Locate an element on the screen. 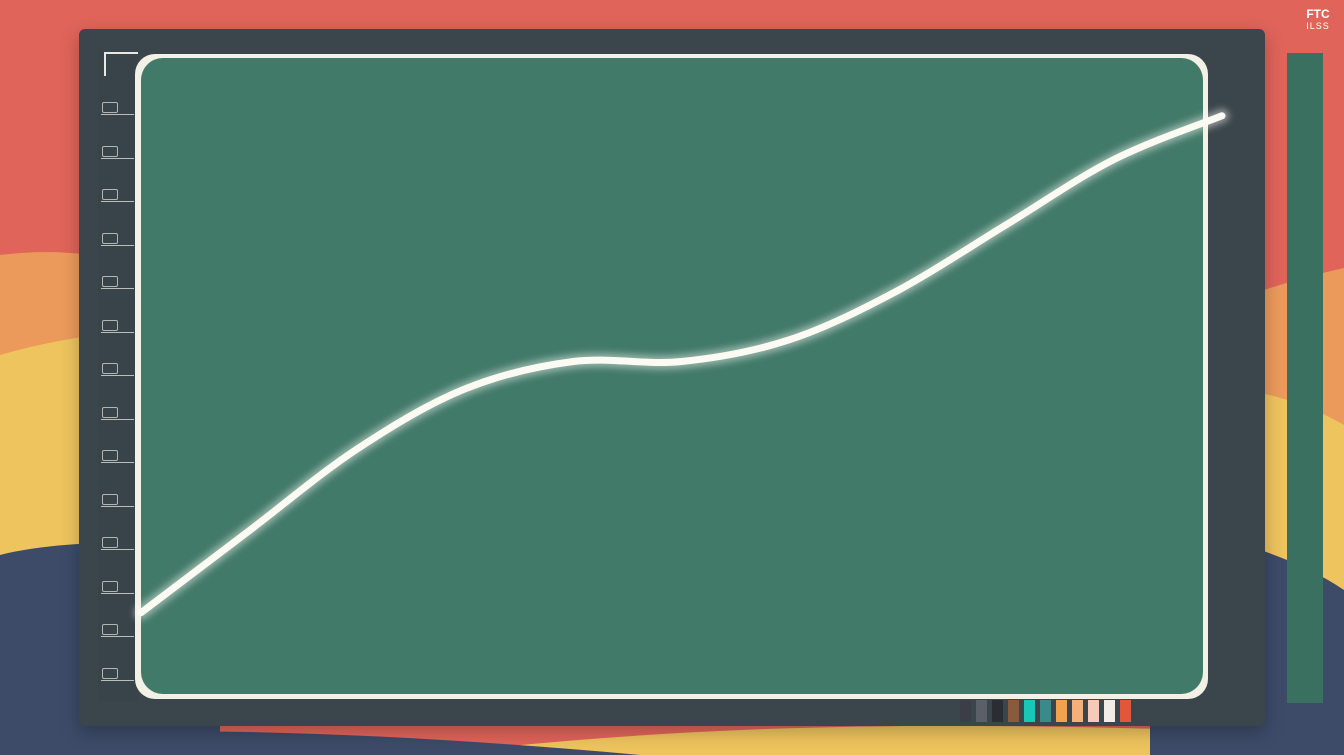 The width and height of the screenshot is (1344, 755). brand-line-2: ILSS is located at coordinates (1318, 26).